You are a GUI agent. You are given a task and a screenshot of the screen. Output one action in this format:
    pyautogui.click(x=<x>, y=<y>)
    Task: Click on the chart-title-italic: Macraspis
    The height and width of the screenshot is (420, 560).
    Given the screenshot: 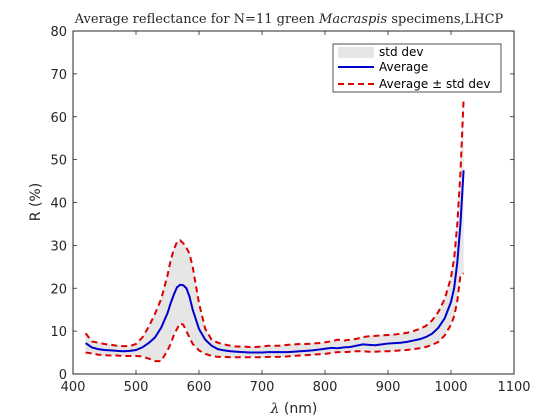 What is the action you would take?
    pyautogui.click(x=352, y=19)
    